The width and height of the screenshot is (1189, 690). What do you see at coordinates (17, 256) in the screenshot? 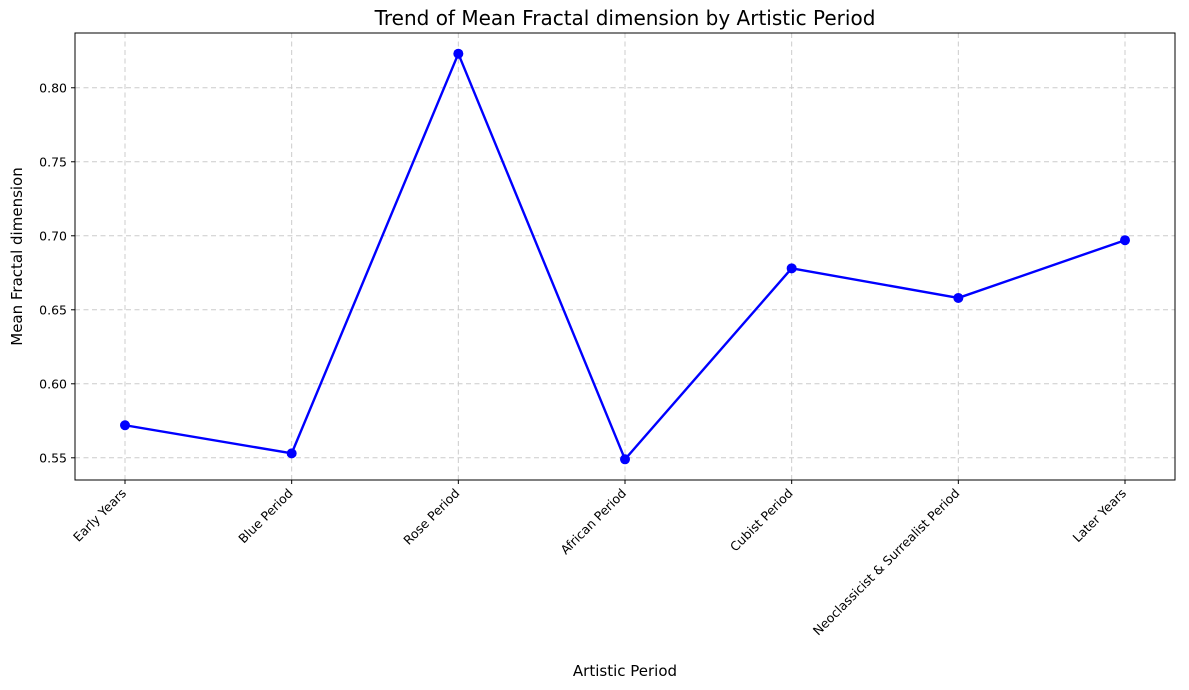
I see `y-axis-label: Mean Fractal dimension` at bounding box center [17, 256].